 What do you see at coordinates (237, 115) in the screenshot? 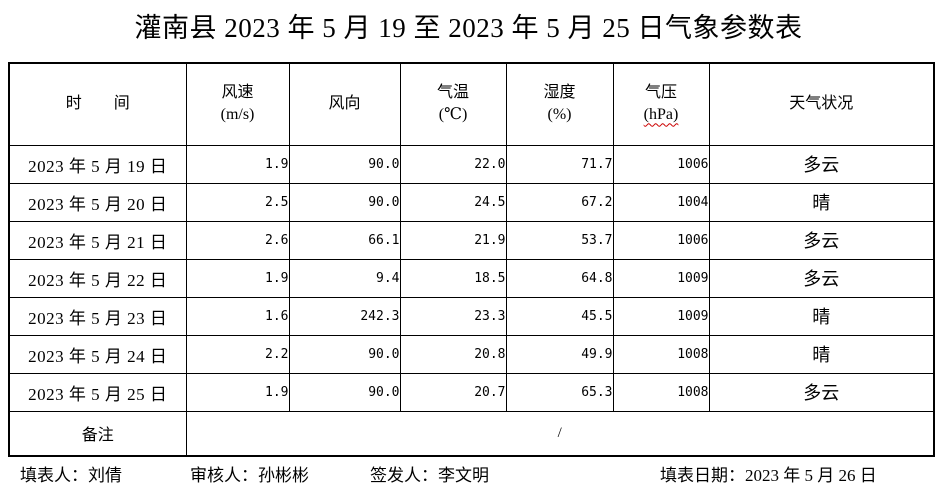
I see `col-header-wind-speed-unit: (m/s)` at bounding box center [237, 115].